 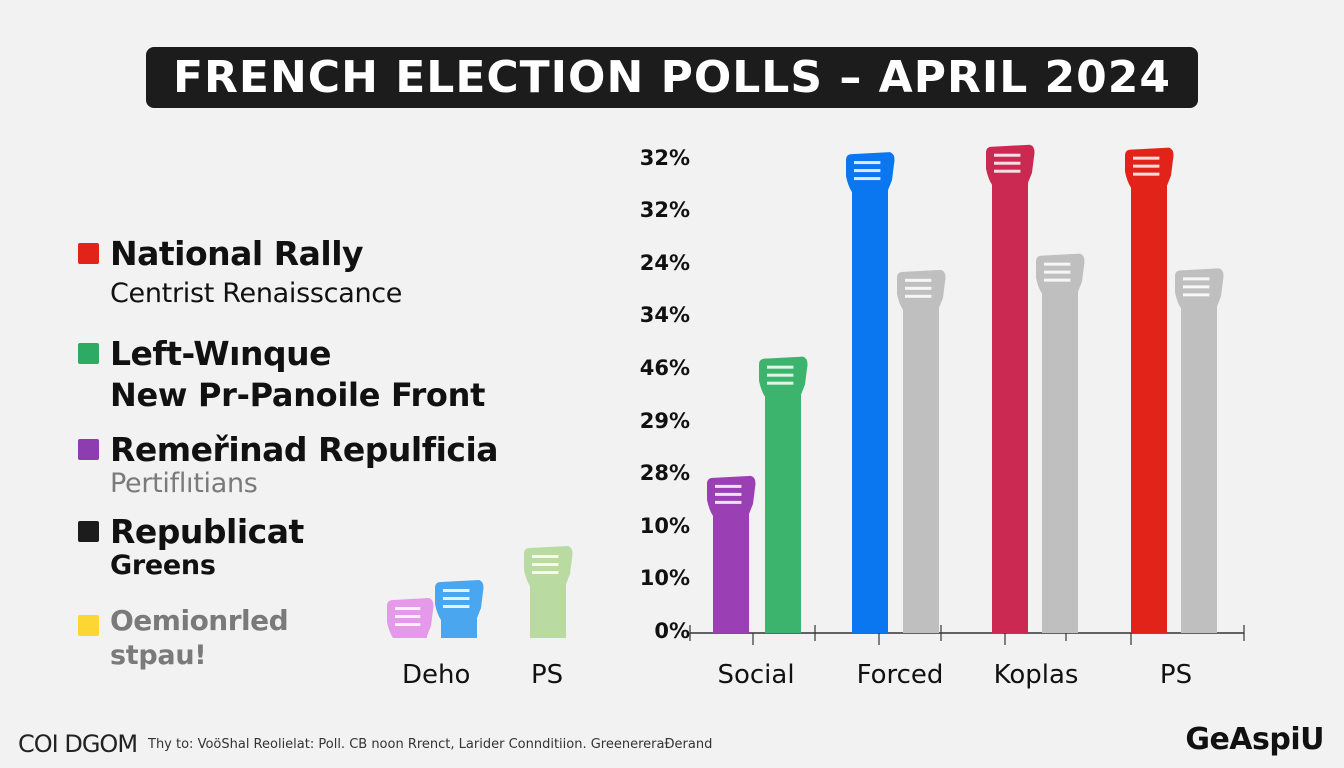 What do you see at coordinates (1176, 675) in the screenshot?
I see `x-category-label: PS` at bounding box center [1176, 675].